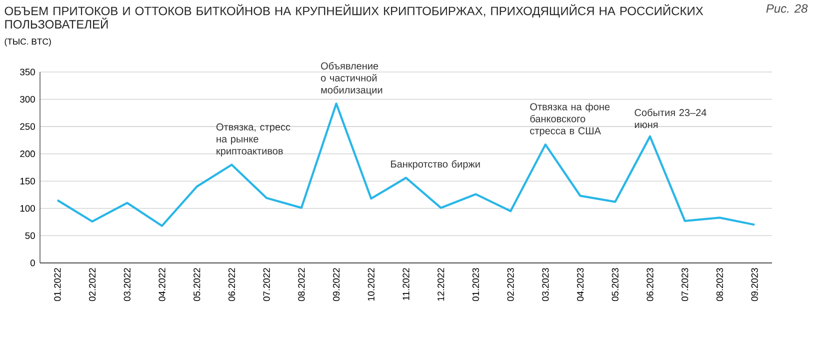  I want to click on x-tick-label: 10.2022, so click(371, 284).